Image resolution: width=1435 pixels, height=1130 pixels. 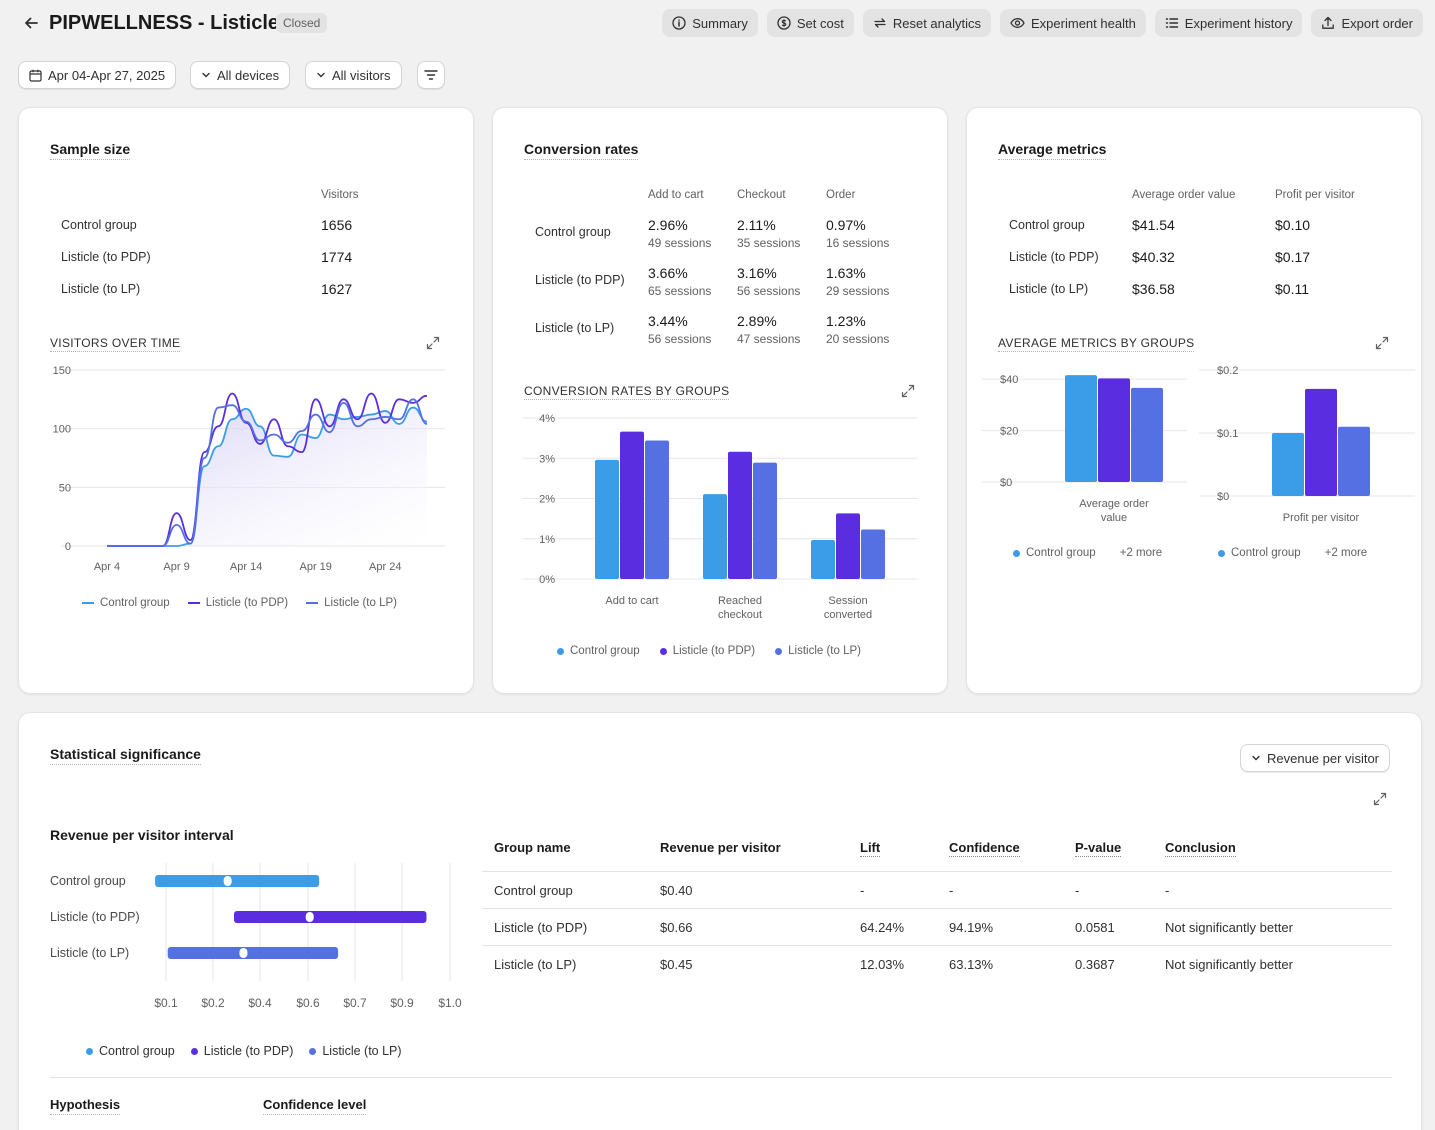 I want to click on sample-row-value: 1627, so click(x=337, y=289).